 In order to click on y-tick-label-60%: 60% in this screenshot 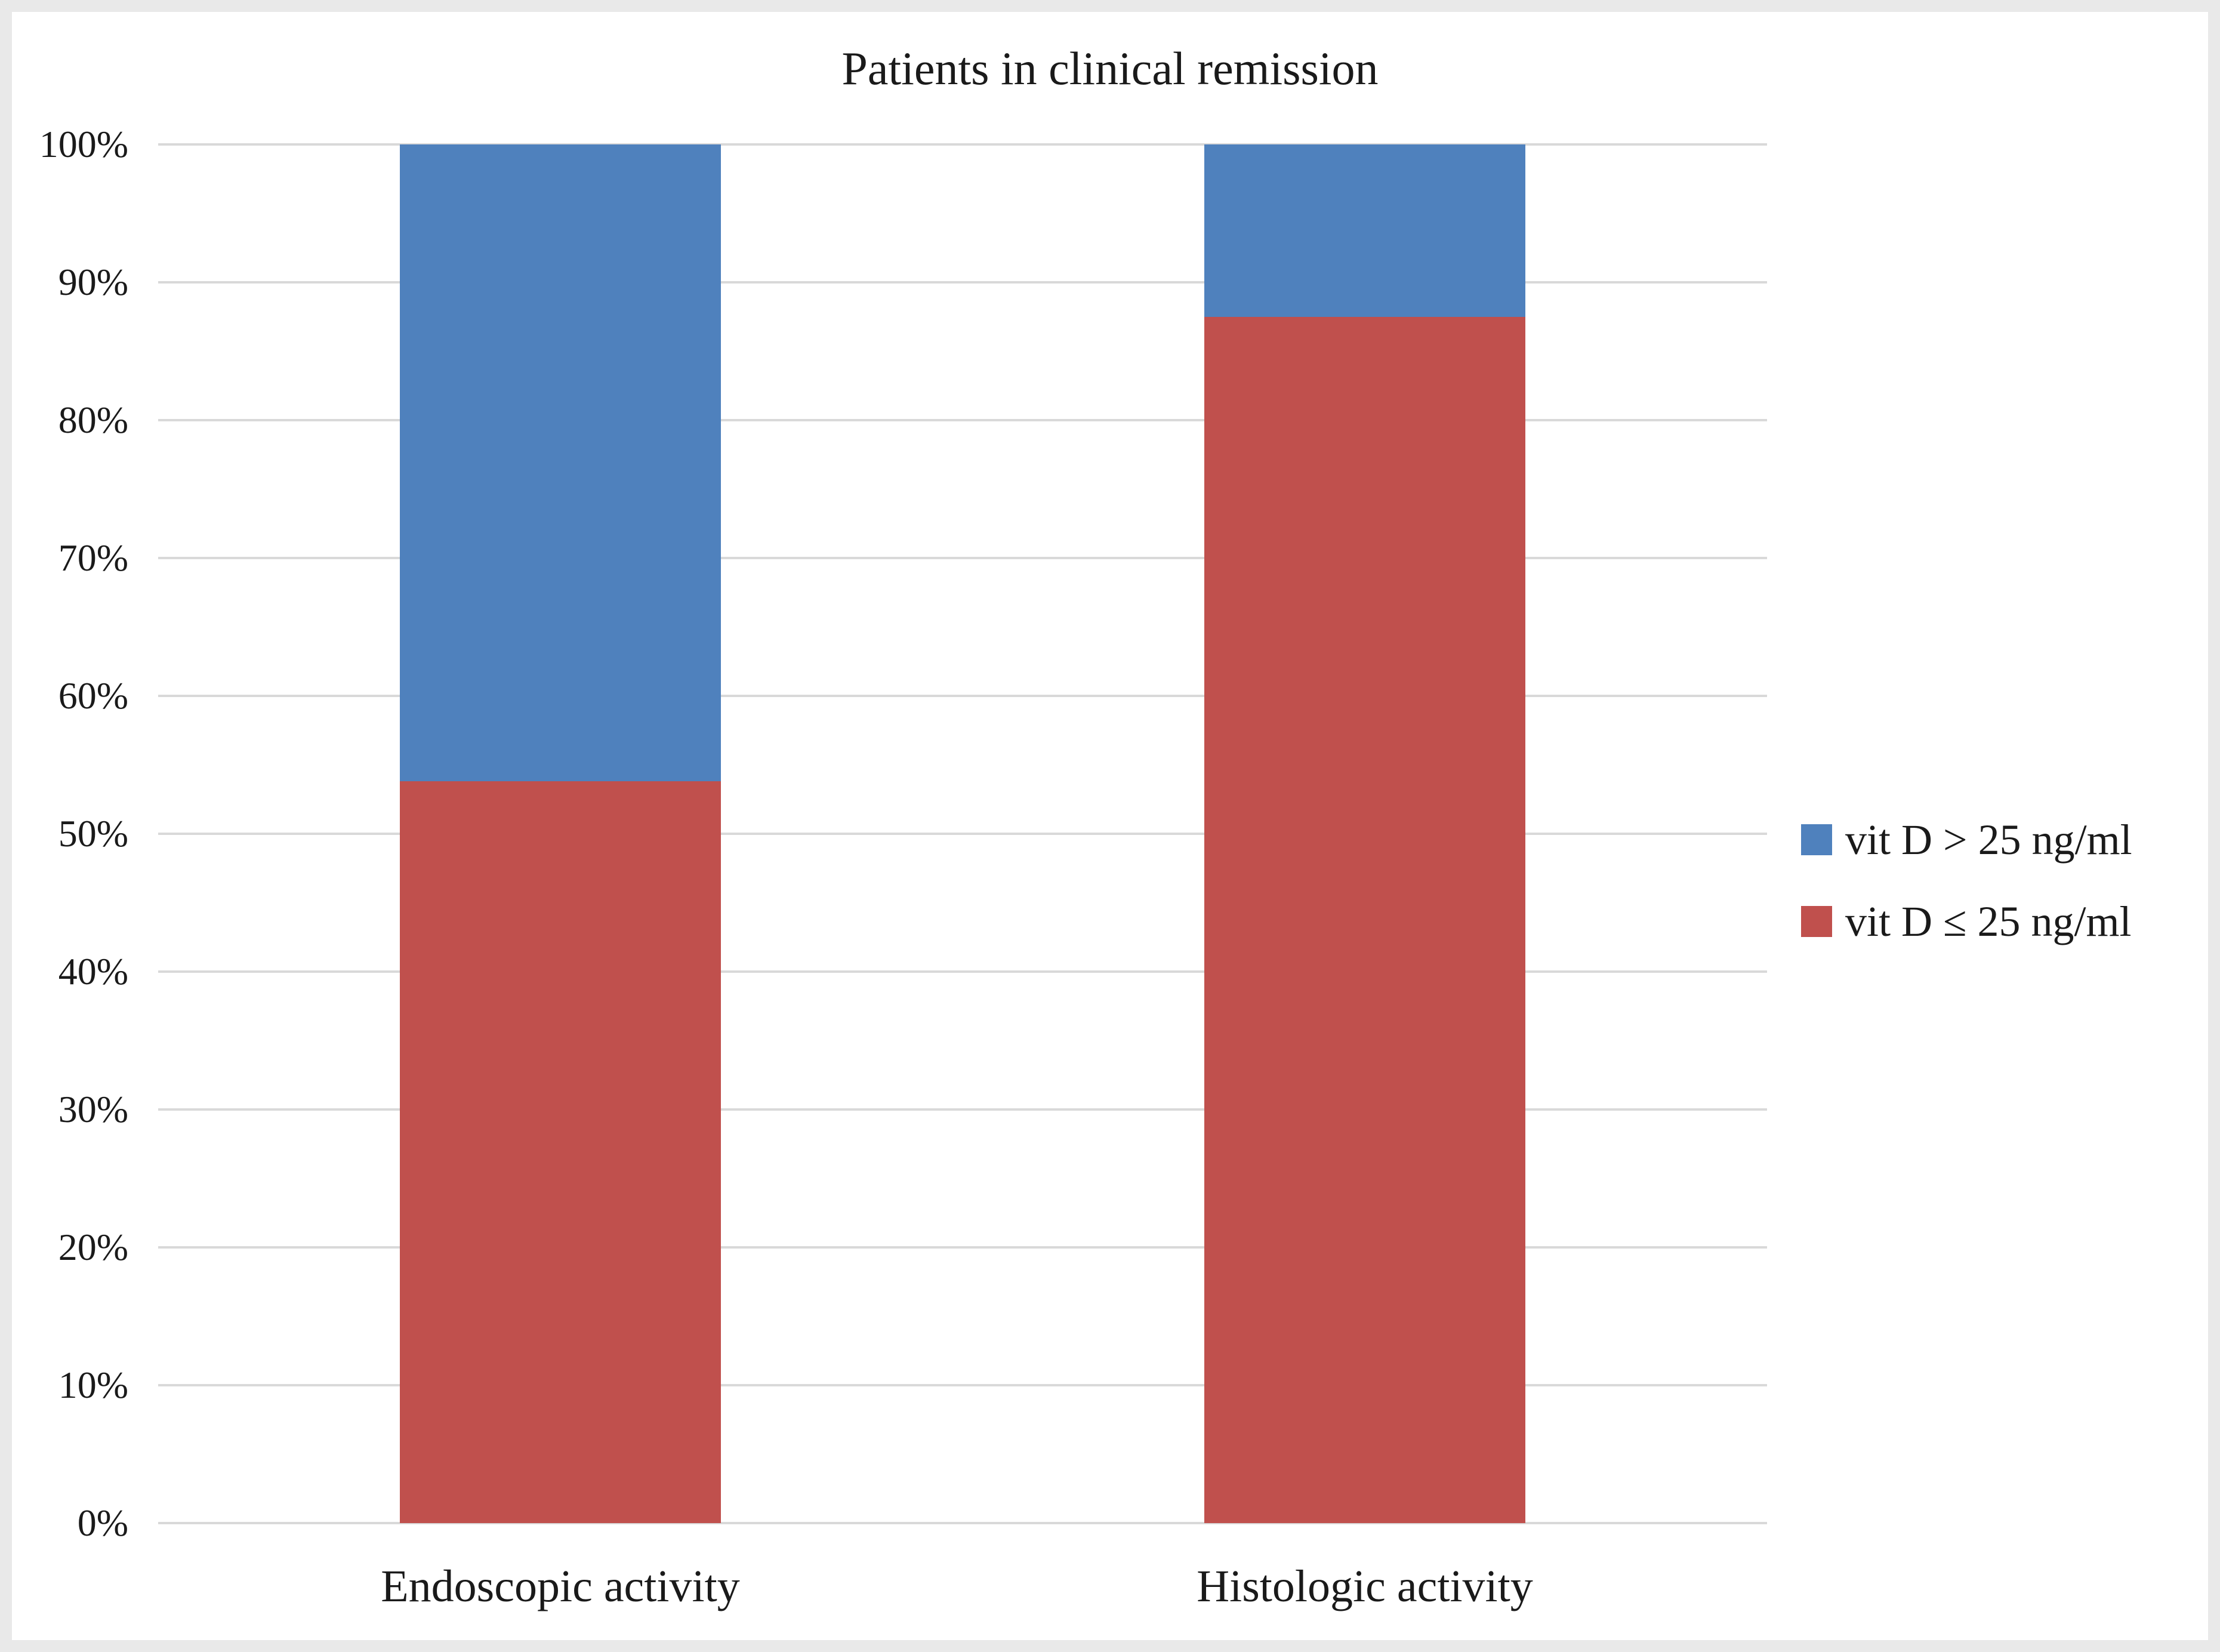, I will do `click(93, 695)`.